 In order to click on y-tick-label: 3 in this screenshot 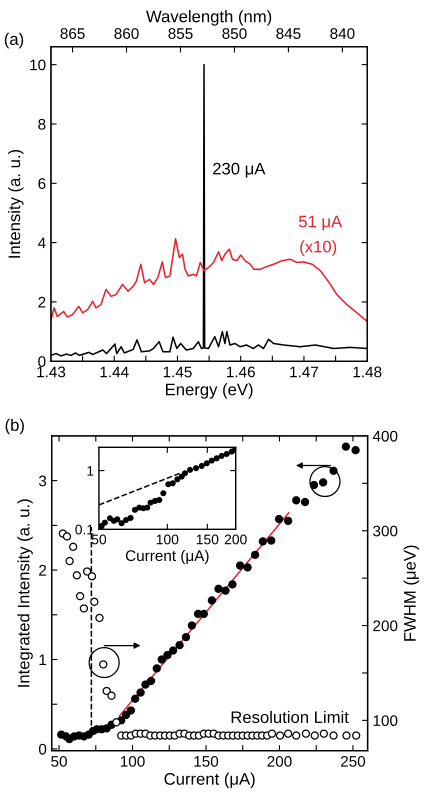, I will do `click(42, 480)`.